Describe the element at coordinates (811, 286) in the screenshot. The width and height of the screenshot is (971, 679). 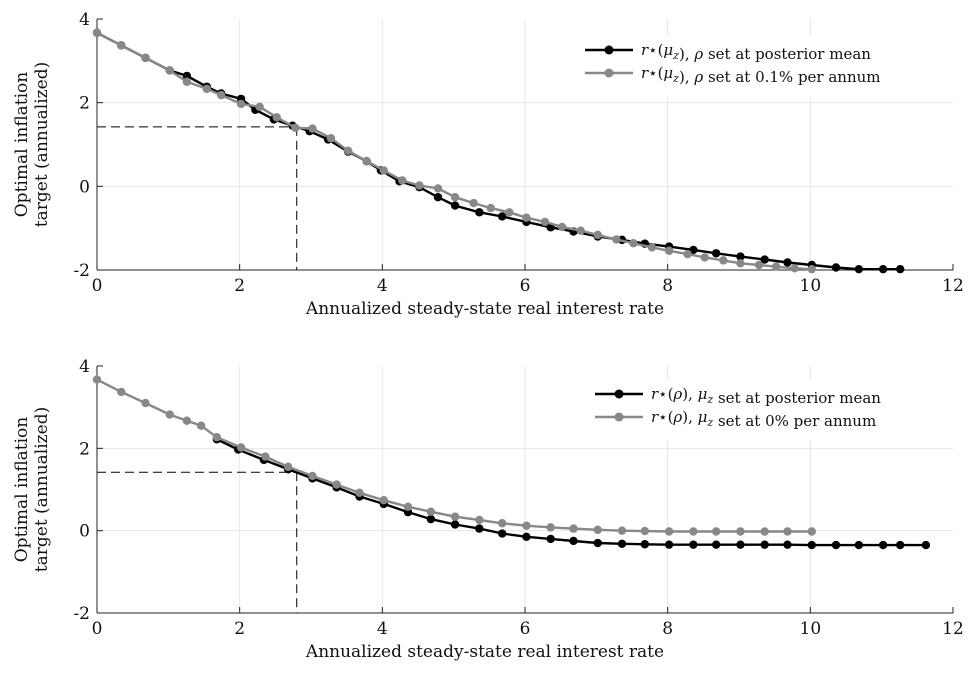
I see `x-tick-label: 10` at that location.